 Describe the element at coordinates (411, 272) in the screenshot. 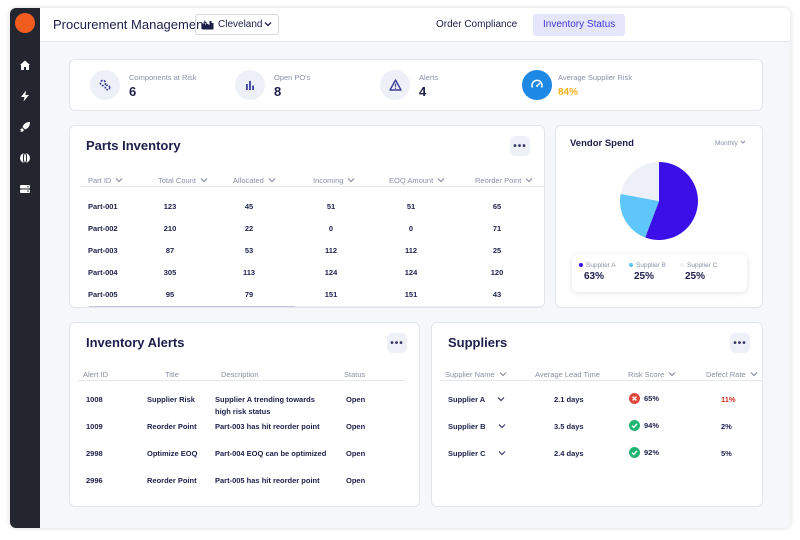

I see `table-cell: 124` at that location.